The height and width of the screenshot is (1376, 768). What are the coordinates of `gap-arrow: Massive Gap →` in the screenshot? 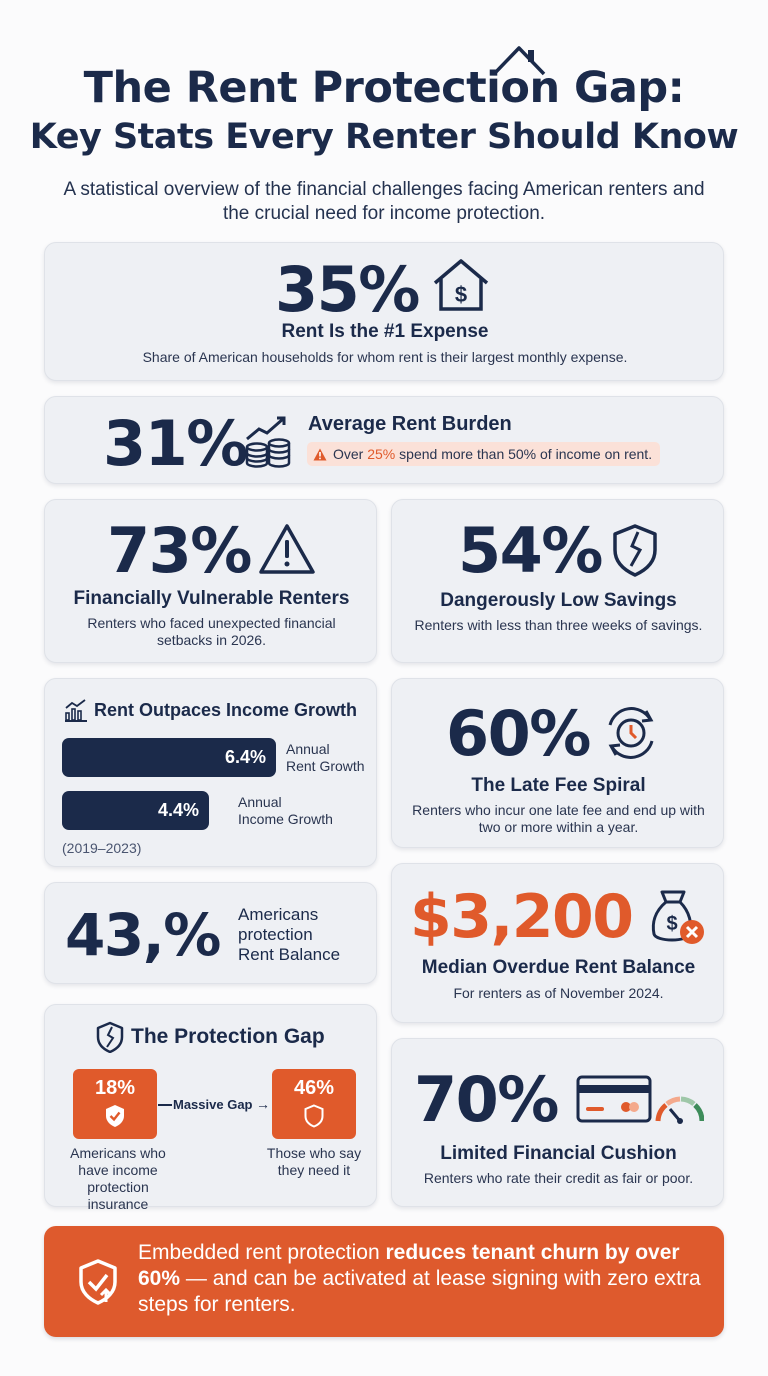 It's located at (215, 1104).